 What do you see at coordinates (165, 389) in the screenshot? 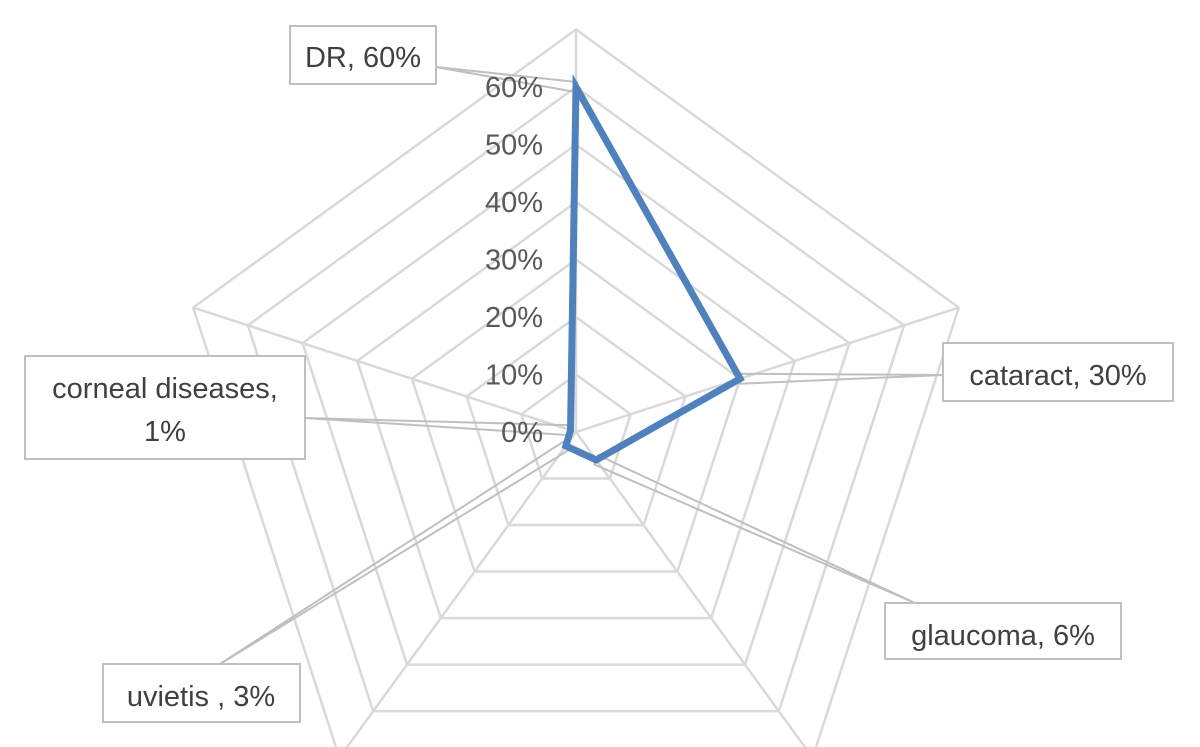
I see `data-label-text: corneal diseases,` at bounding box center [165, 389].